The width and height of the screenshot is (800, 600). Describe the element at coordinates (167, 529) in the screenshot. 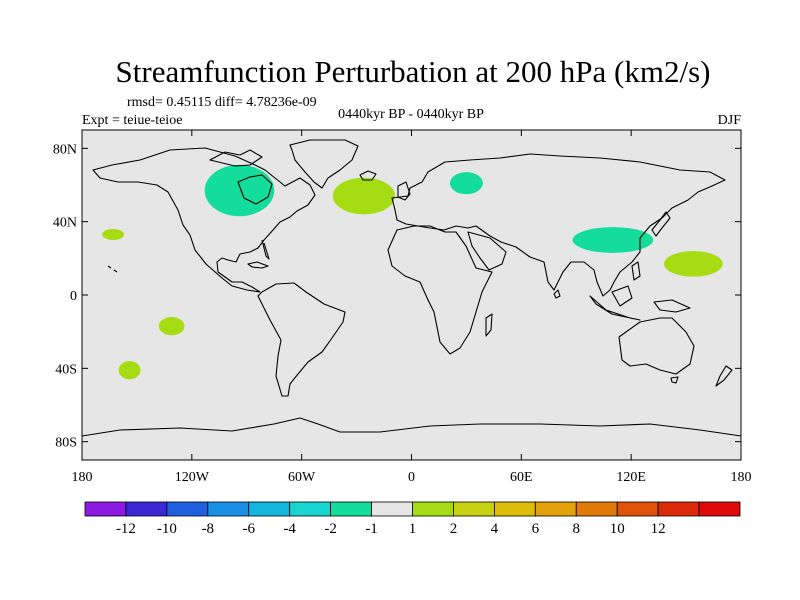

I see `colorbar-label-1: -10` at that location.